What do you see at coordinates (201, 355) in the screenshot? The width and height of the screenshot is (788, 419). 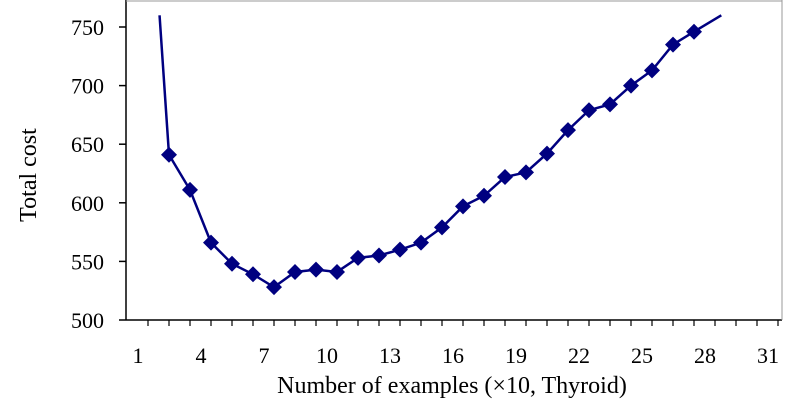 I see `x-tick-label: 4` at bounding box center [201, 355].